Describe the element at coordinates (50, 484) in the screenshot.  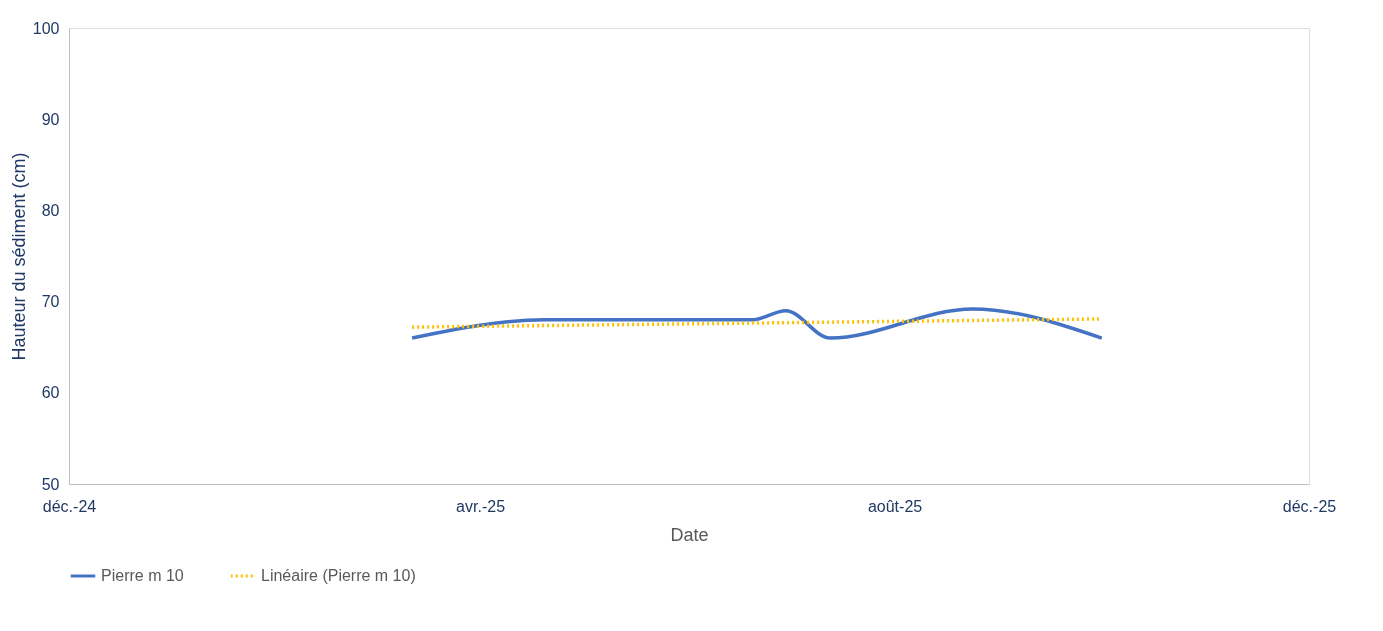
I see `y-tick-label: 50` at that location.